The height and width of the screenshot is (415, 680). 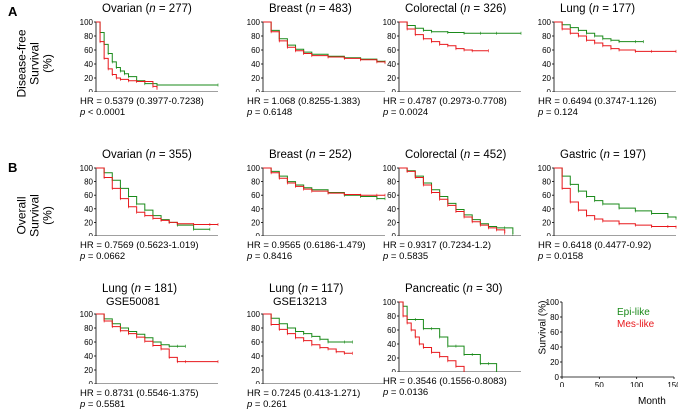 I want to click on km-plot-a1: 100 80 60 40 20 0, so click(x=149, y=55).